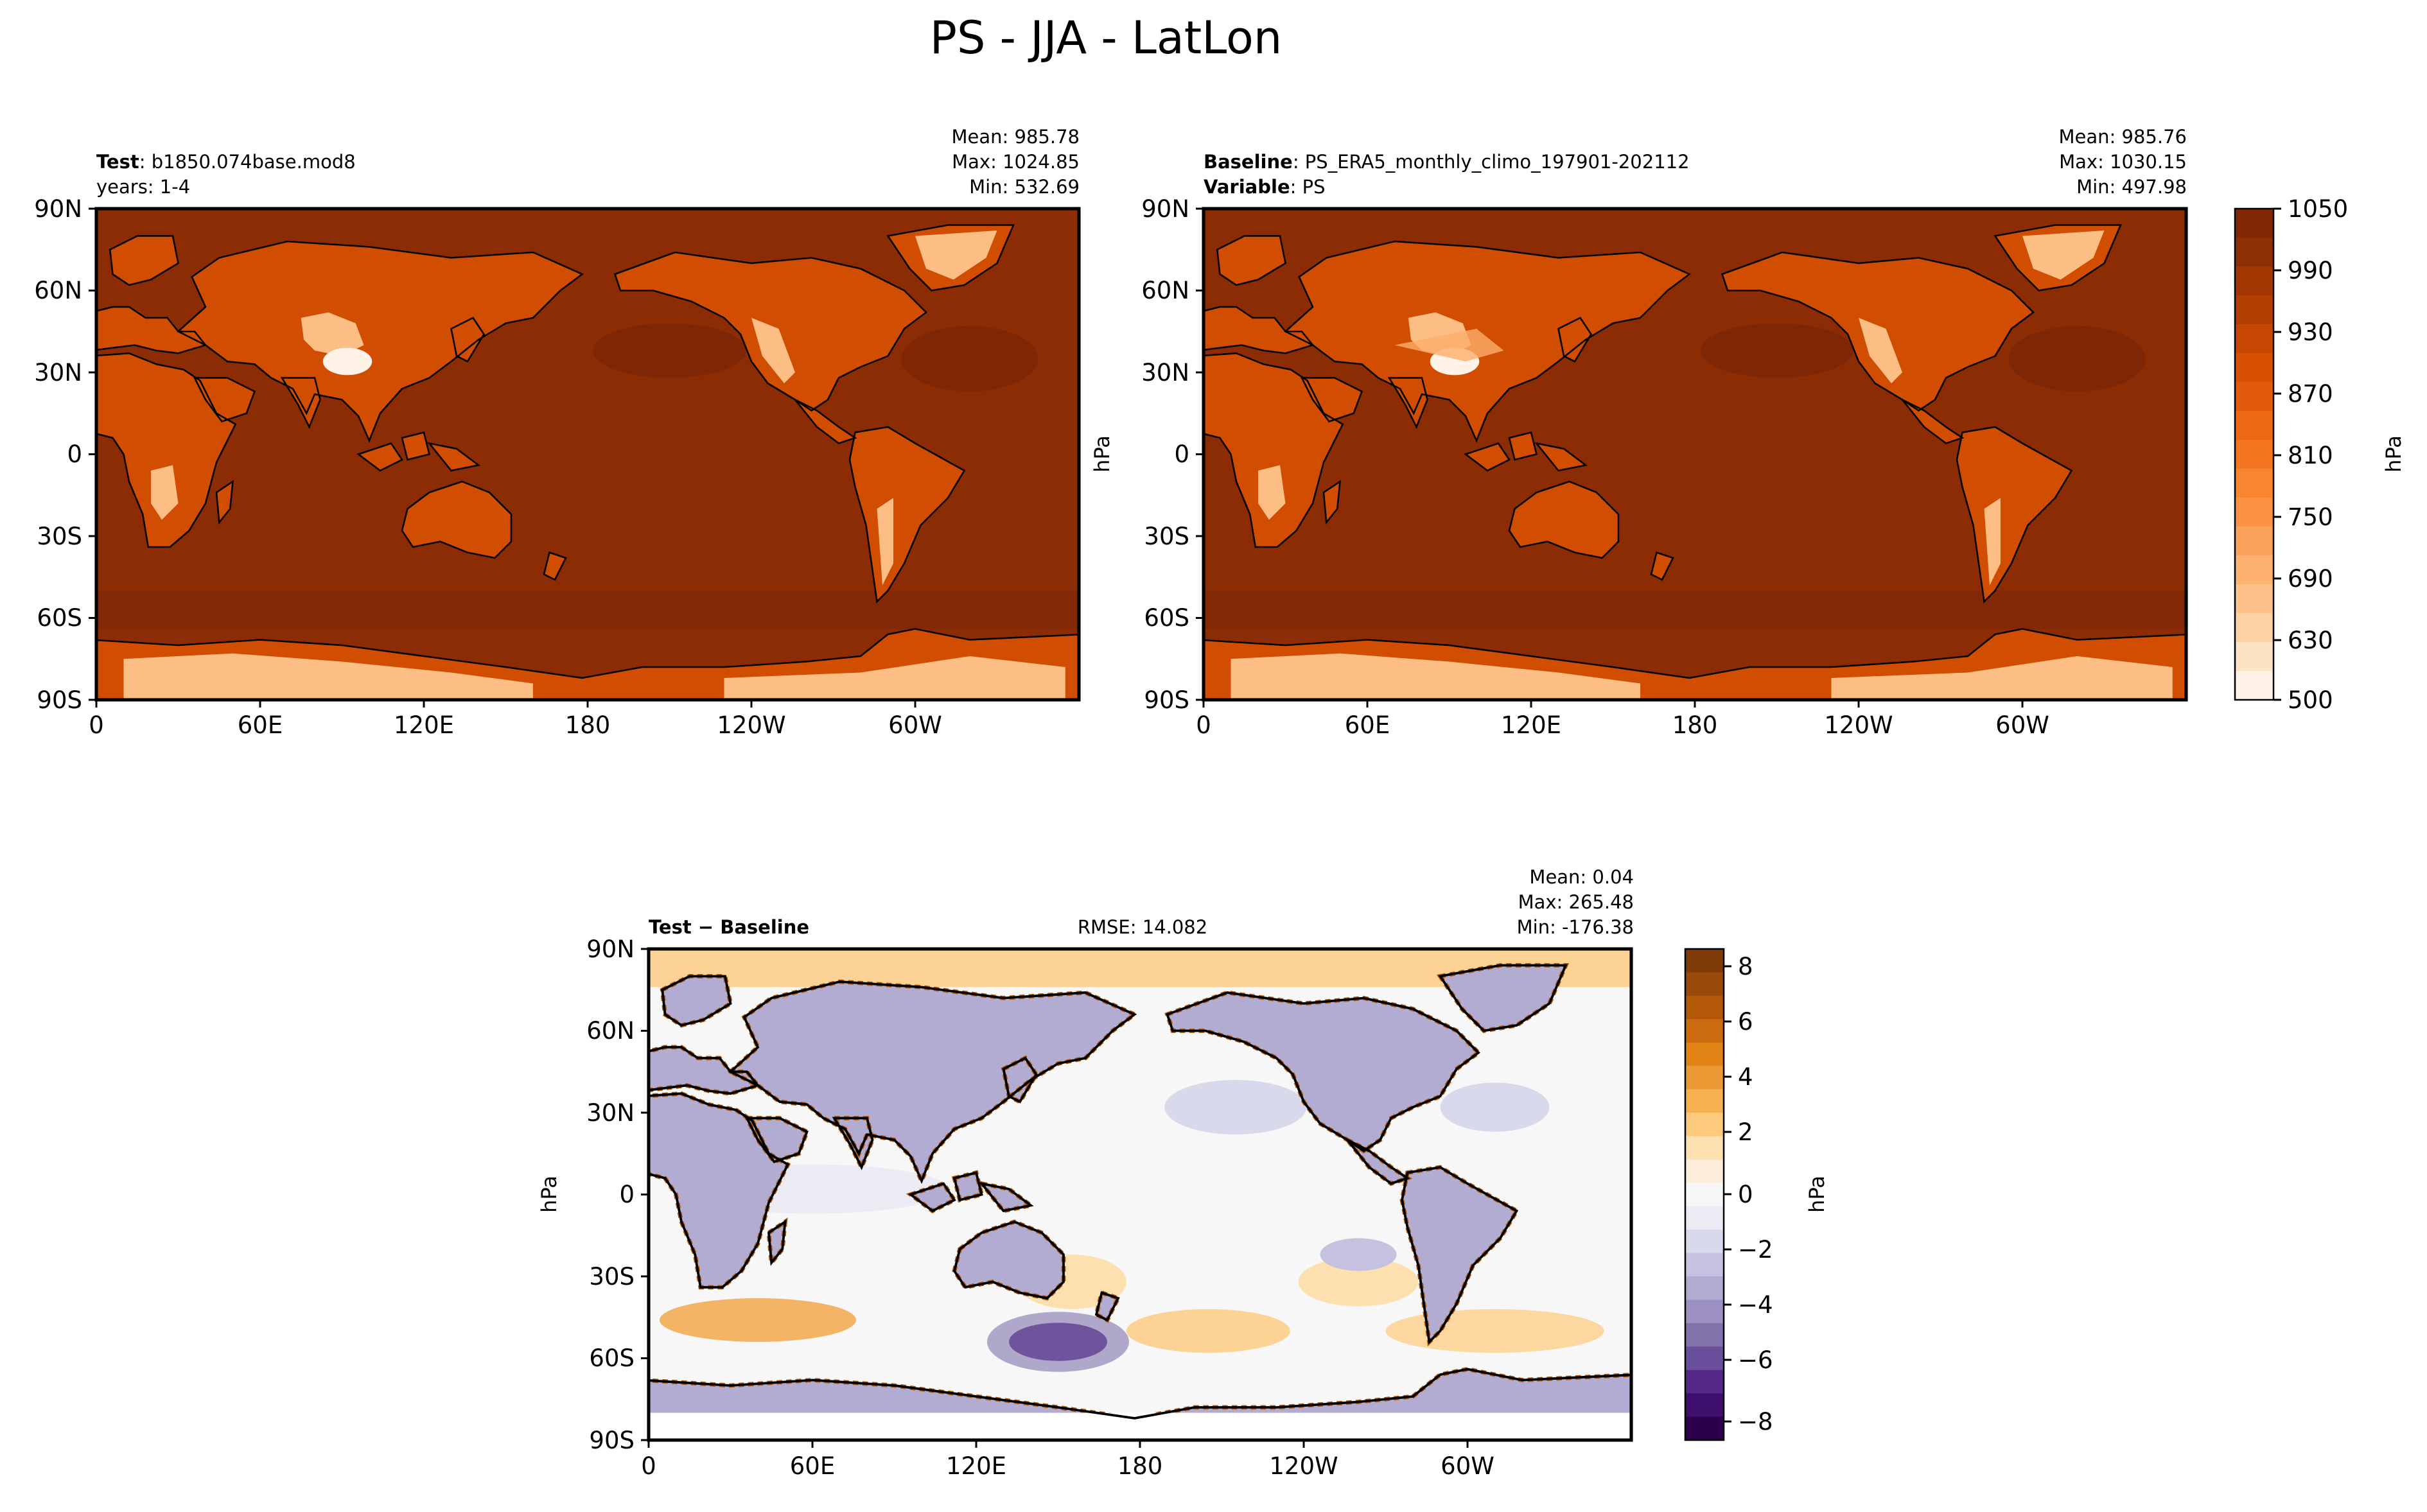 The image size is (2427, 1512). What do you see at coordinates (1203, 725) in the screenshot?
I see `baseline-xtick: 0` at bounding box center [1203, 725].